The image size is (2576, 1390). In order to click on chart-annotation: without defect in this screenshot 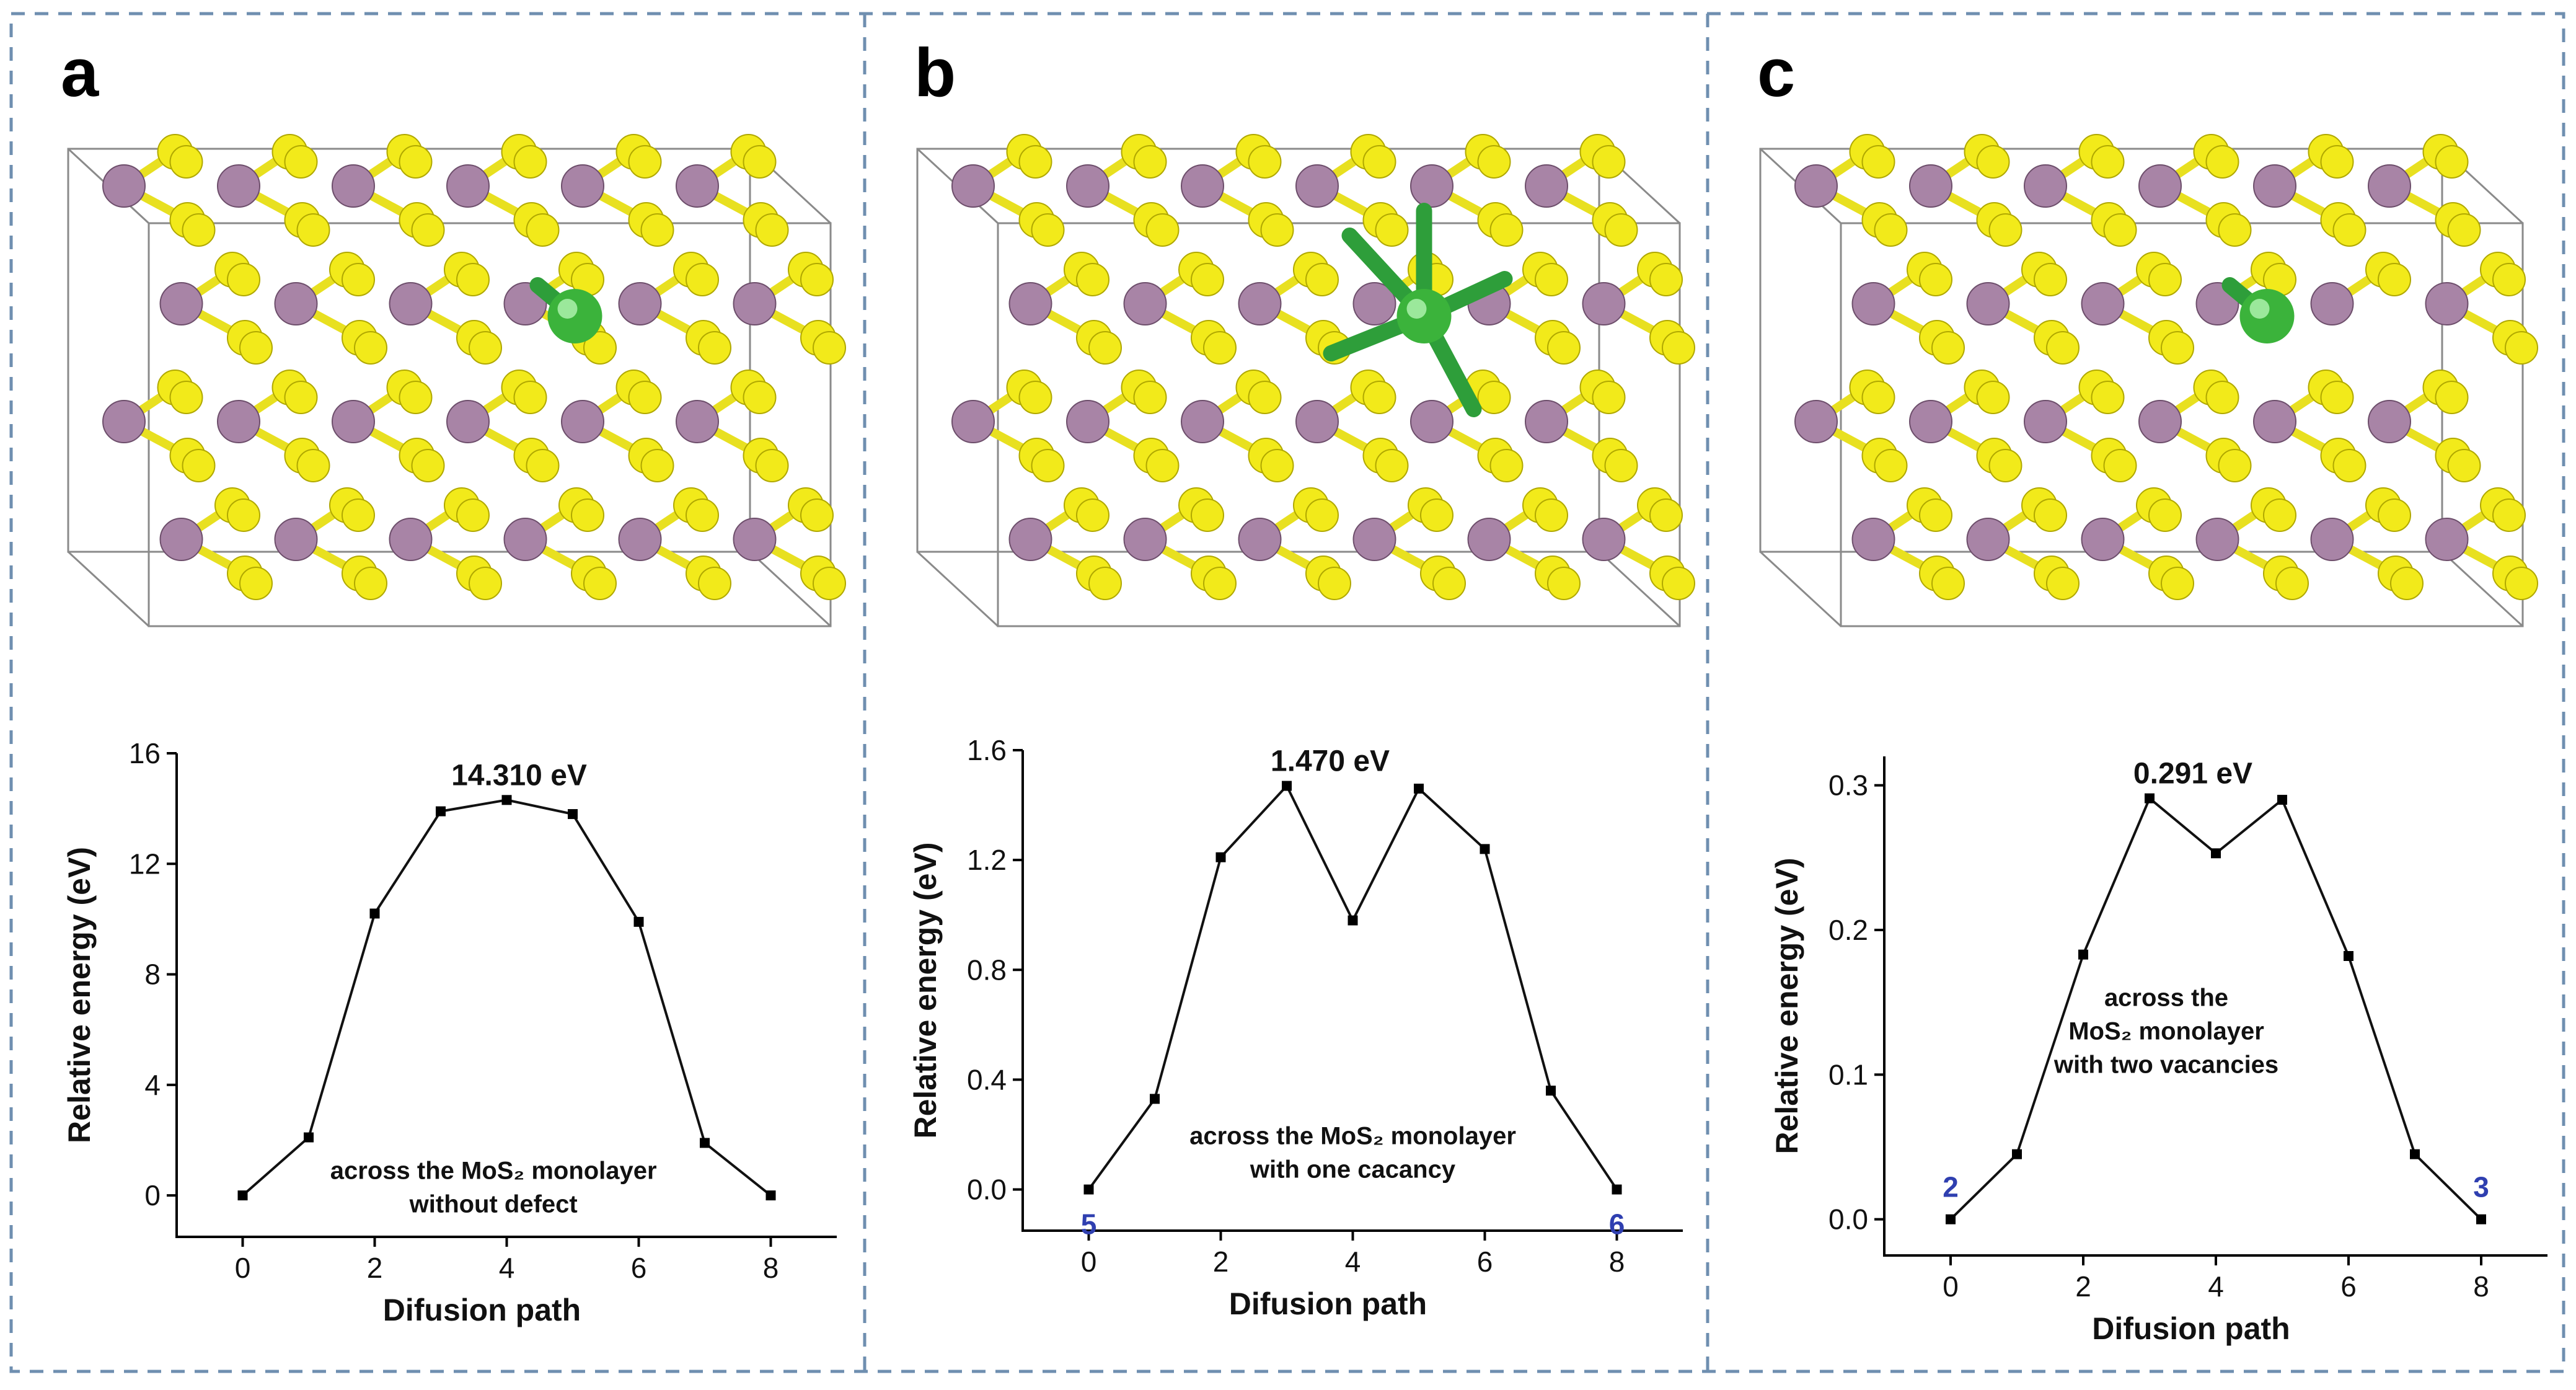, I will do `click(493, 1204)`.